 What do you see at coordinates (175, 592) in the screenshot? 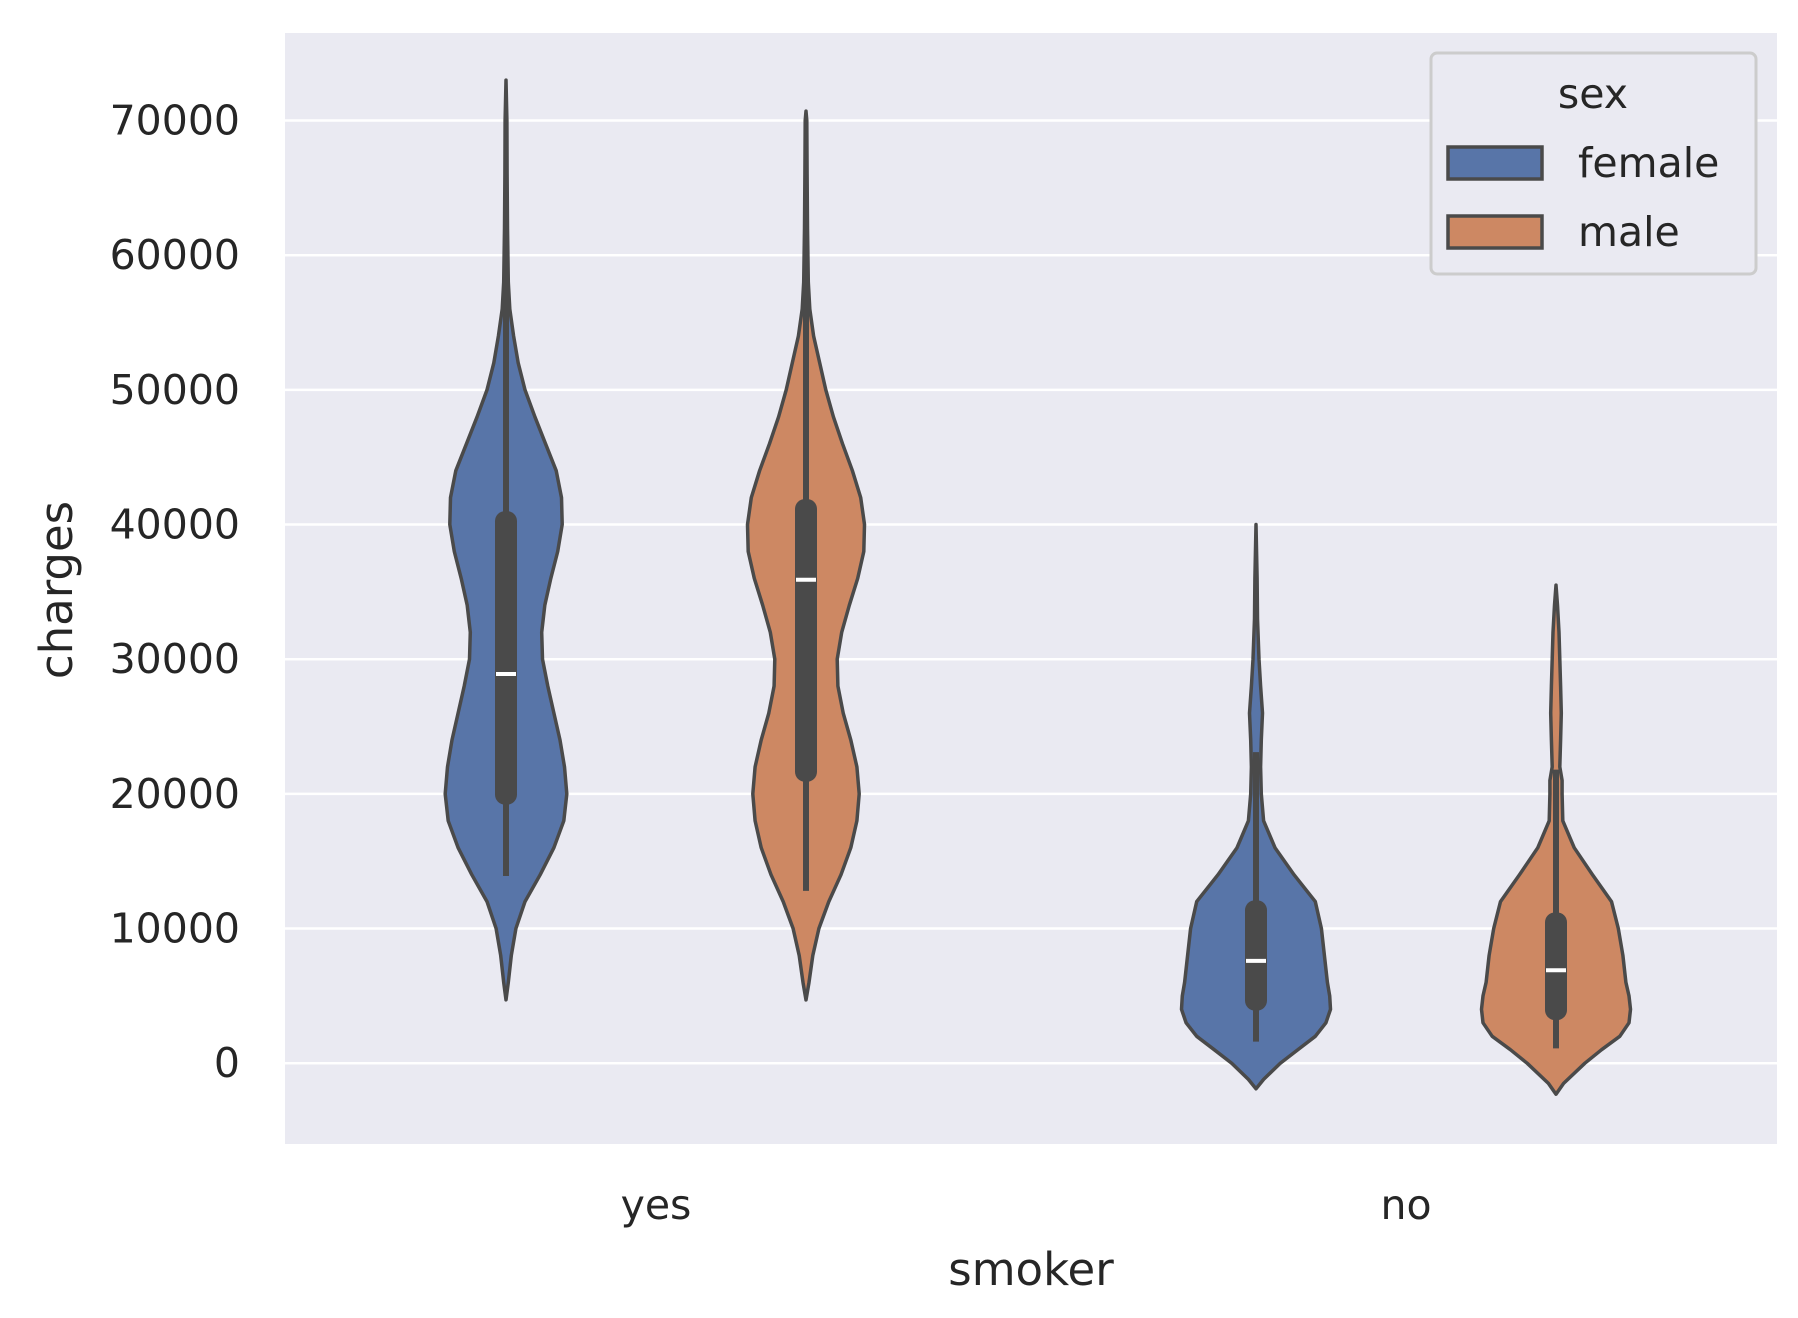
I see `y-tick-labels: 0 10000 20000 30000 40000 50000 60000 70000` at bounding box center [175, 592].